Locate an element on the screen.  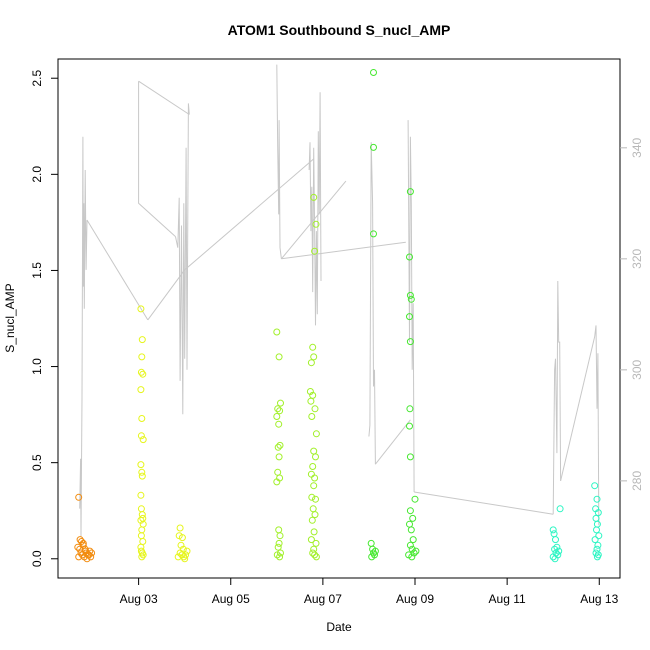
y-axis: 0.0 0.5 1.0 1.5 2.0 2.5 is located at coordinates (44, 318).